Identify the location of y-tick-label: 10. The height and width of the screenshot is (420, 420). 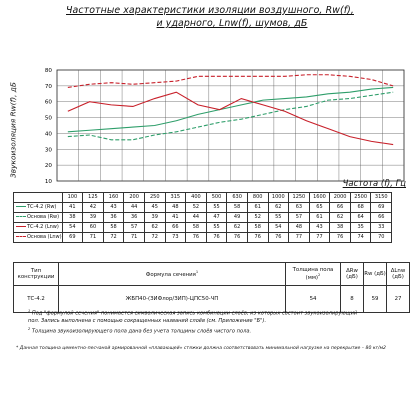
(49, 182).